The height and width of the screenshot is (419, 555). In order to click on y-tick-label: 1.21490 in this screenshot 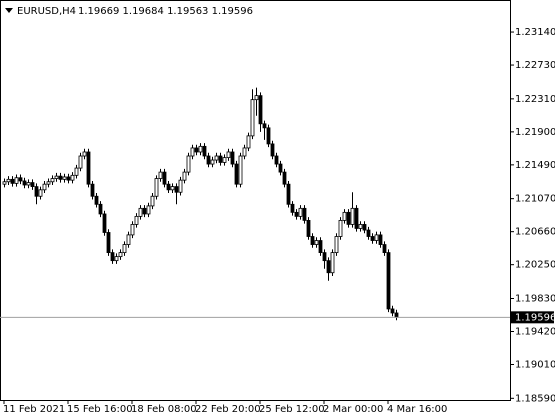, I will do `click(535, 165)`.